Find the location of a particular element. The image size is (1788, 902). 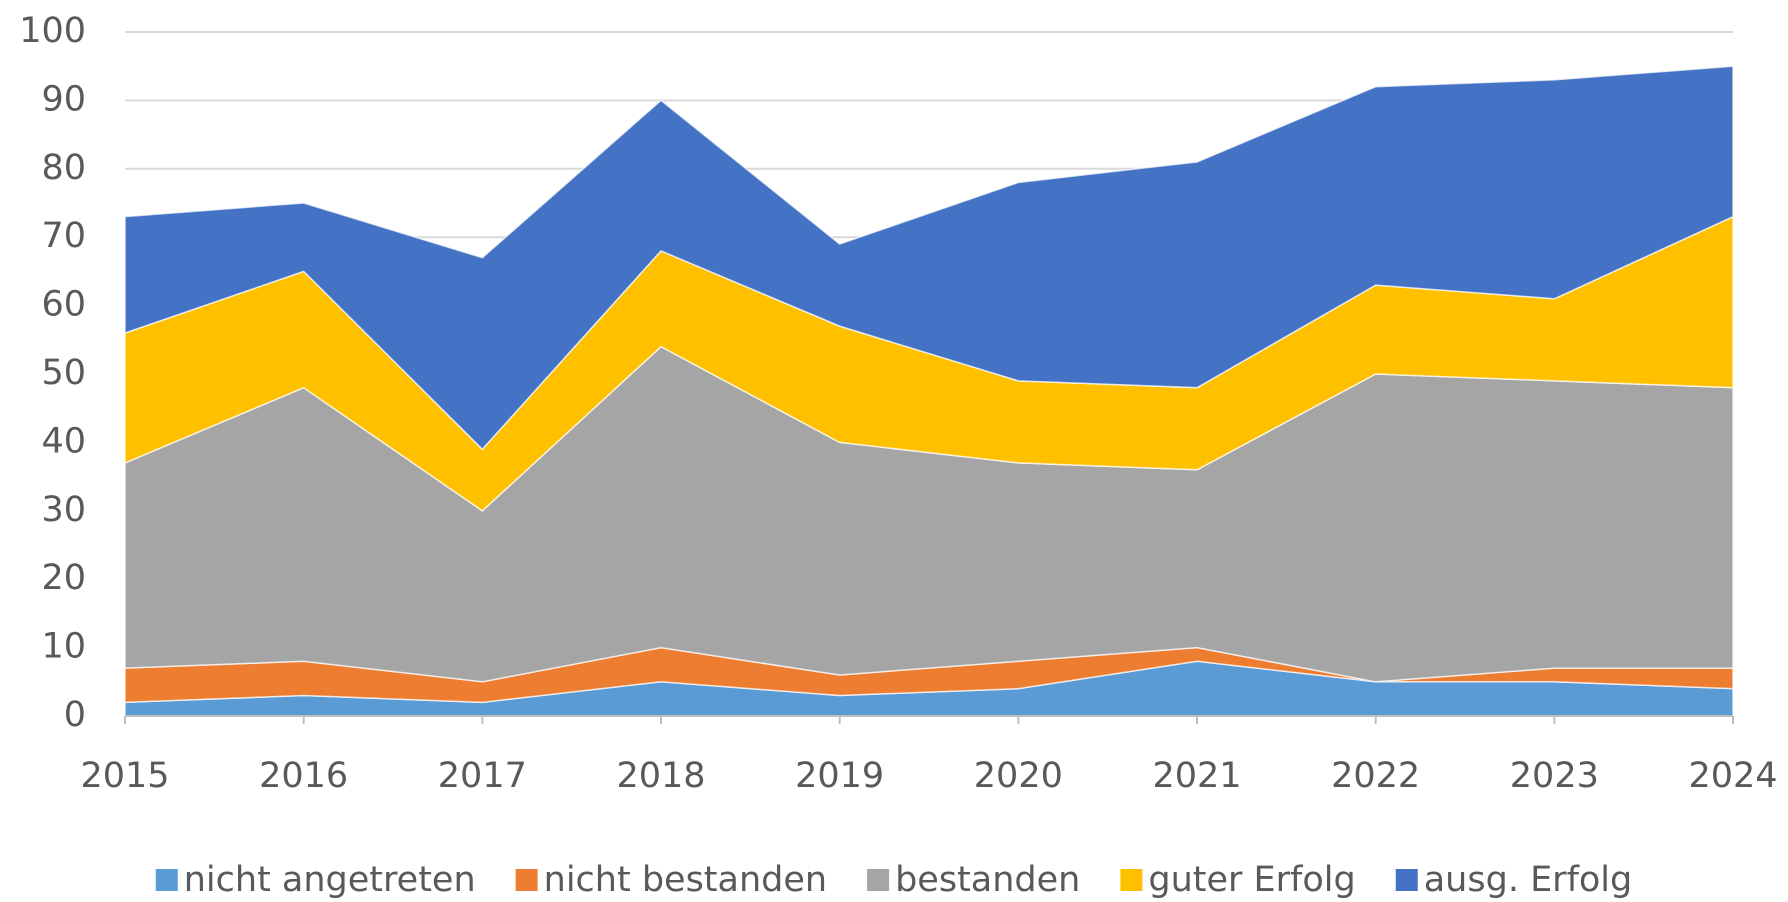

x-tick-label: 2019 is located at coordinates (839, 776).